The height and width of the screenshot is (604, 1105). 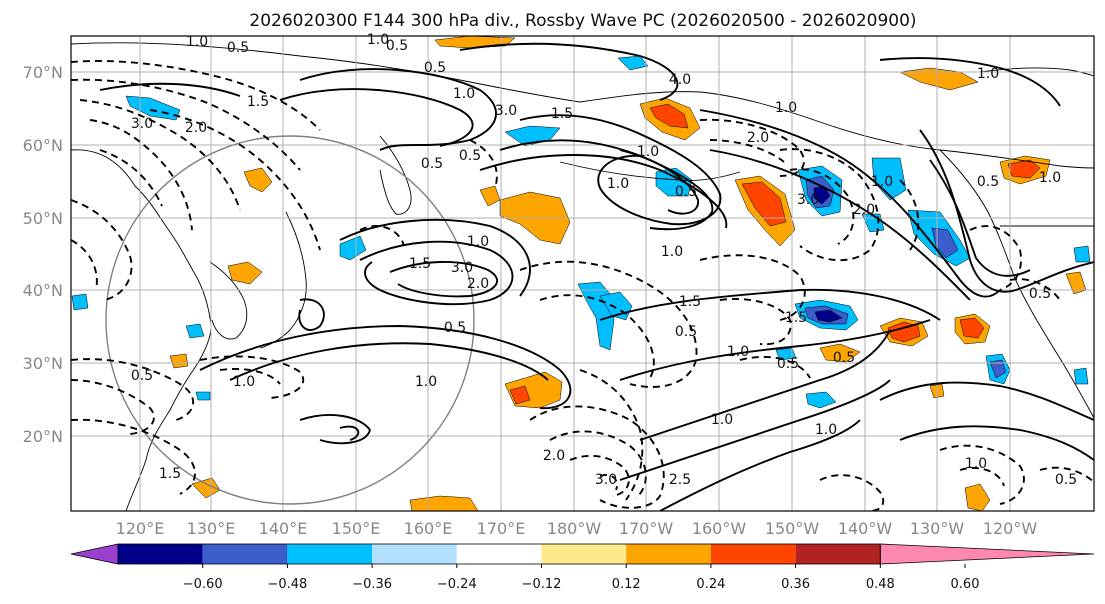 I want to click on colorbar-tick-label: −0.36, so click(x=372, y=584).